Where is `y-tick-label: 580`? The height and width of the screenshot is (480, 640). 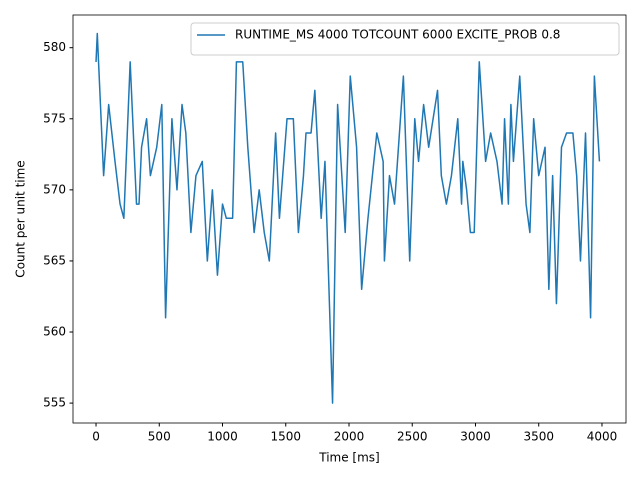 y-tick-label: 580 is located at coordinates (54, 47).